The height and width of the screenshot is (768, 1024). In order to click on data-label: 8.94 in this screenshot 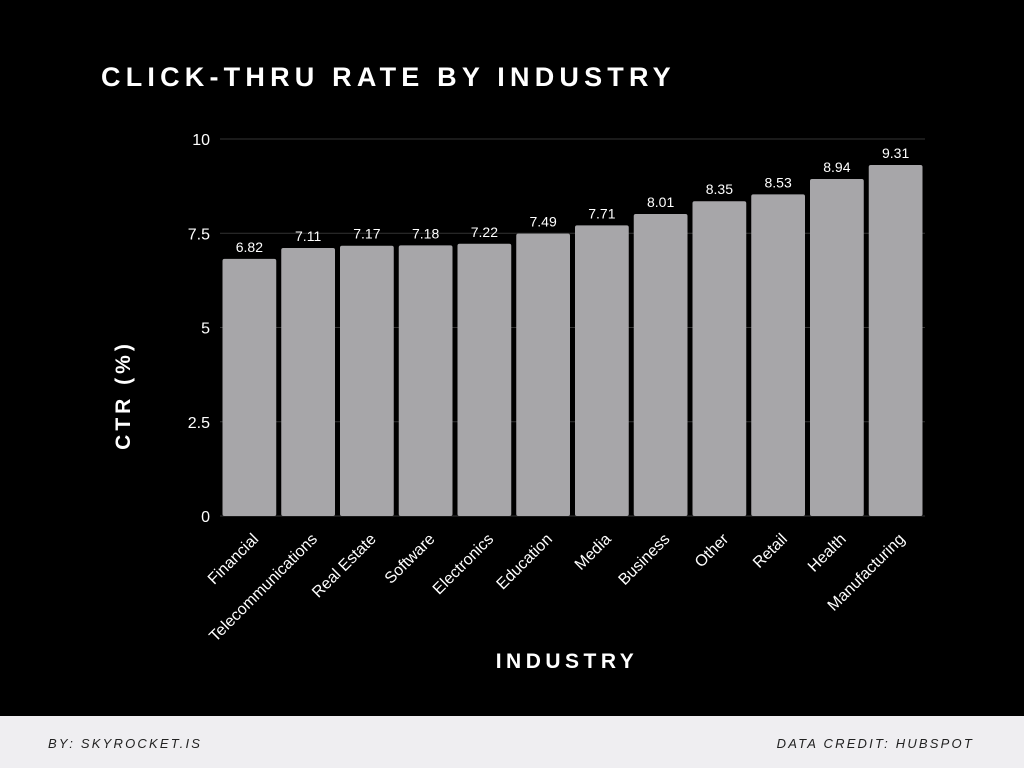, I will do `click(836, 167)`.